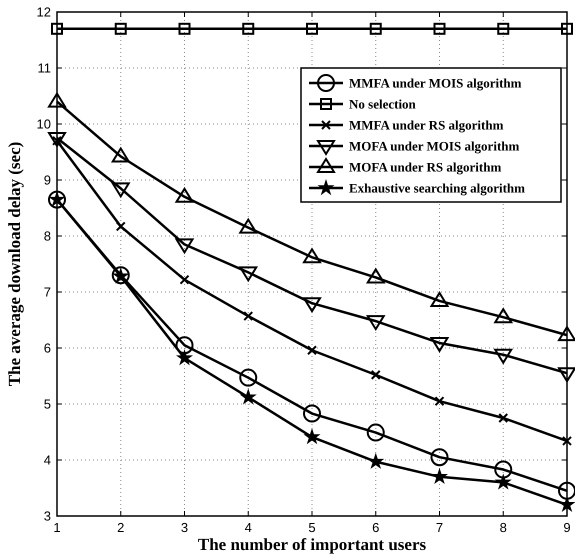 The height and width of the screenshot is (556, 575). Describe the element at coordinates (14, 264) in the screenshot. I see `y-axis-title: The average download delay (sec)` at that location.